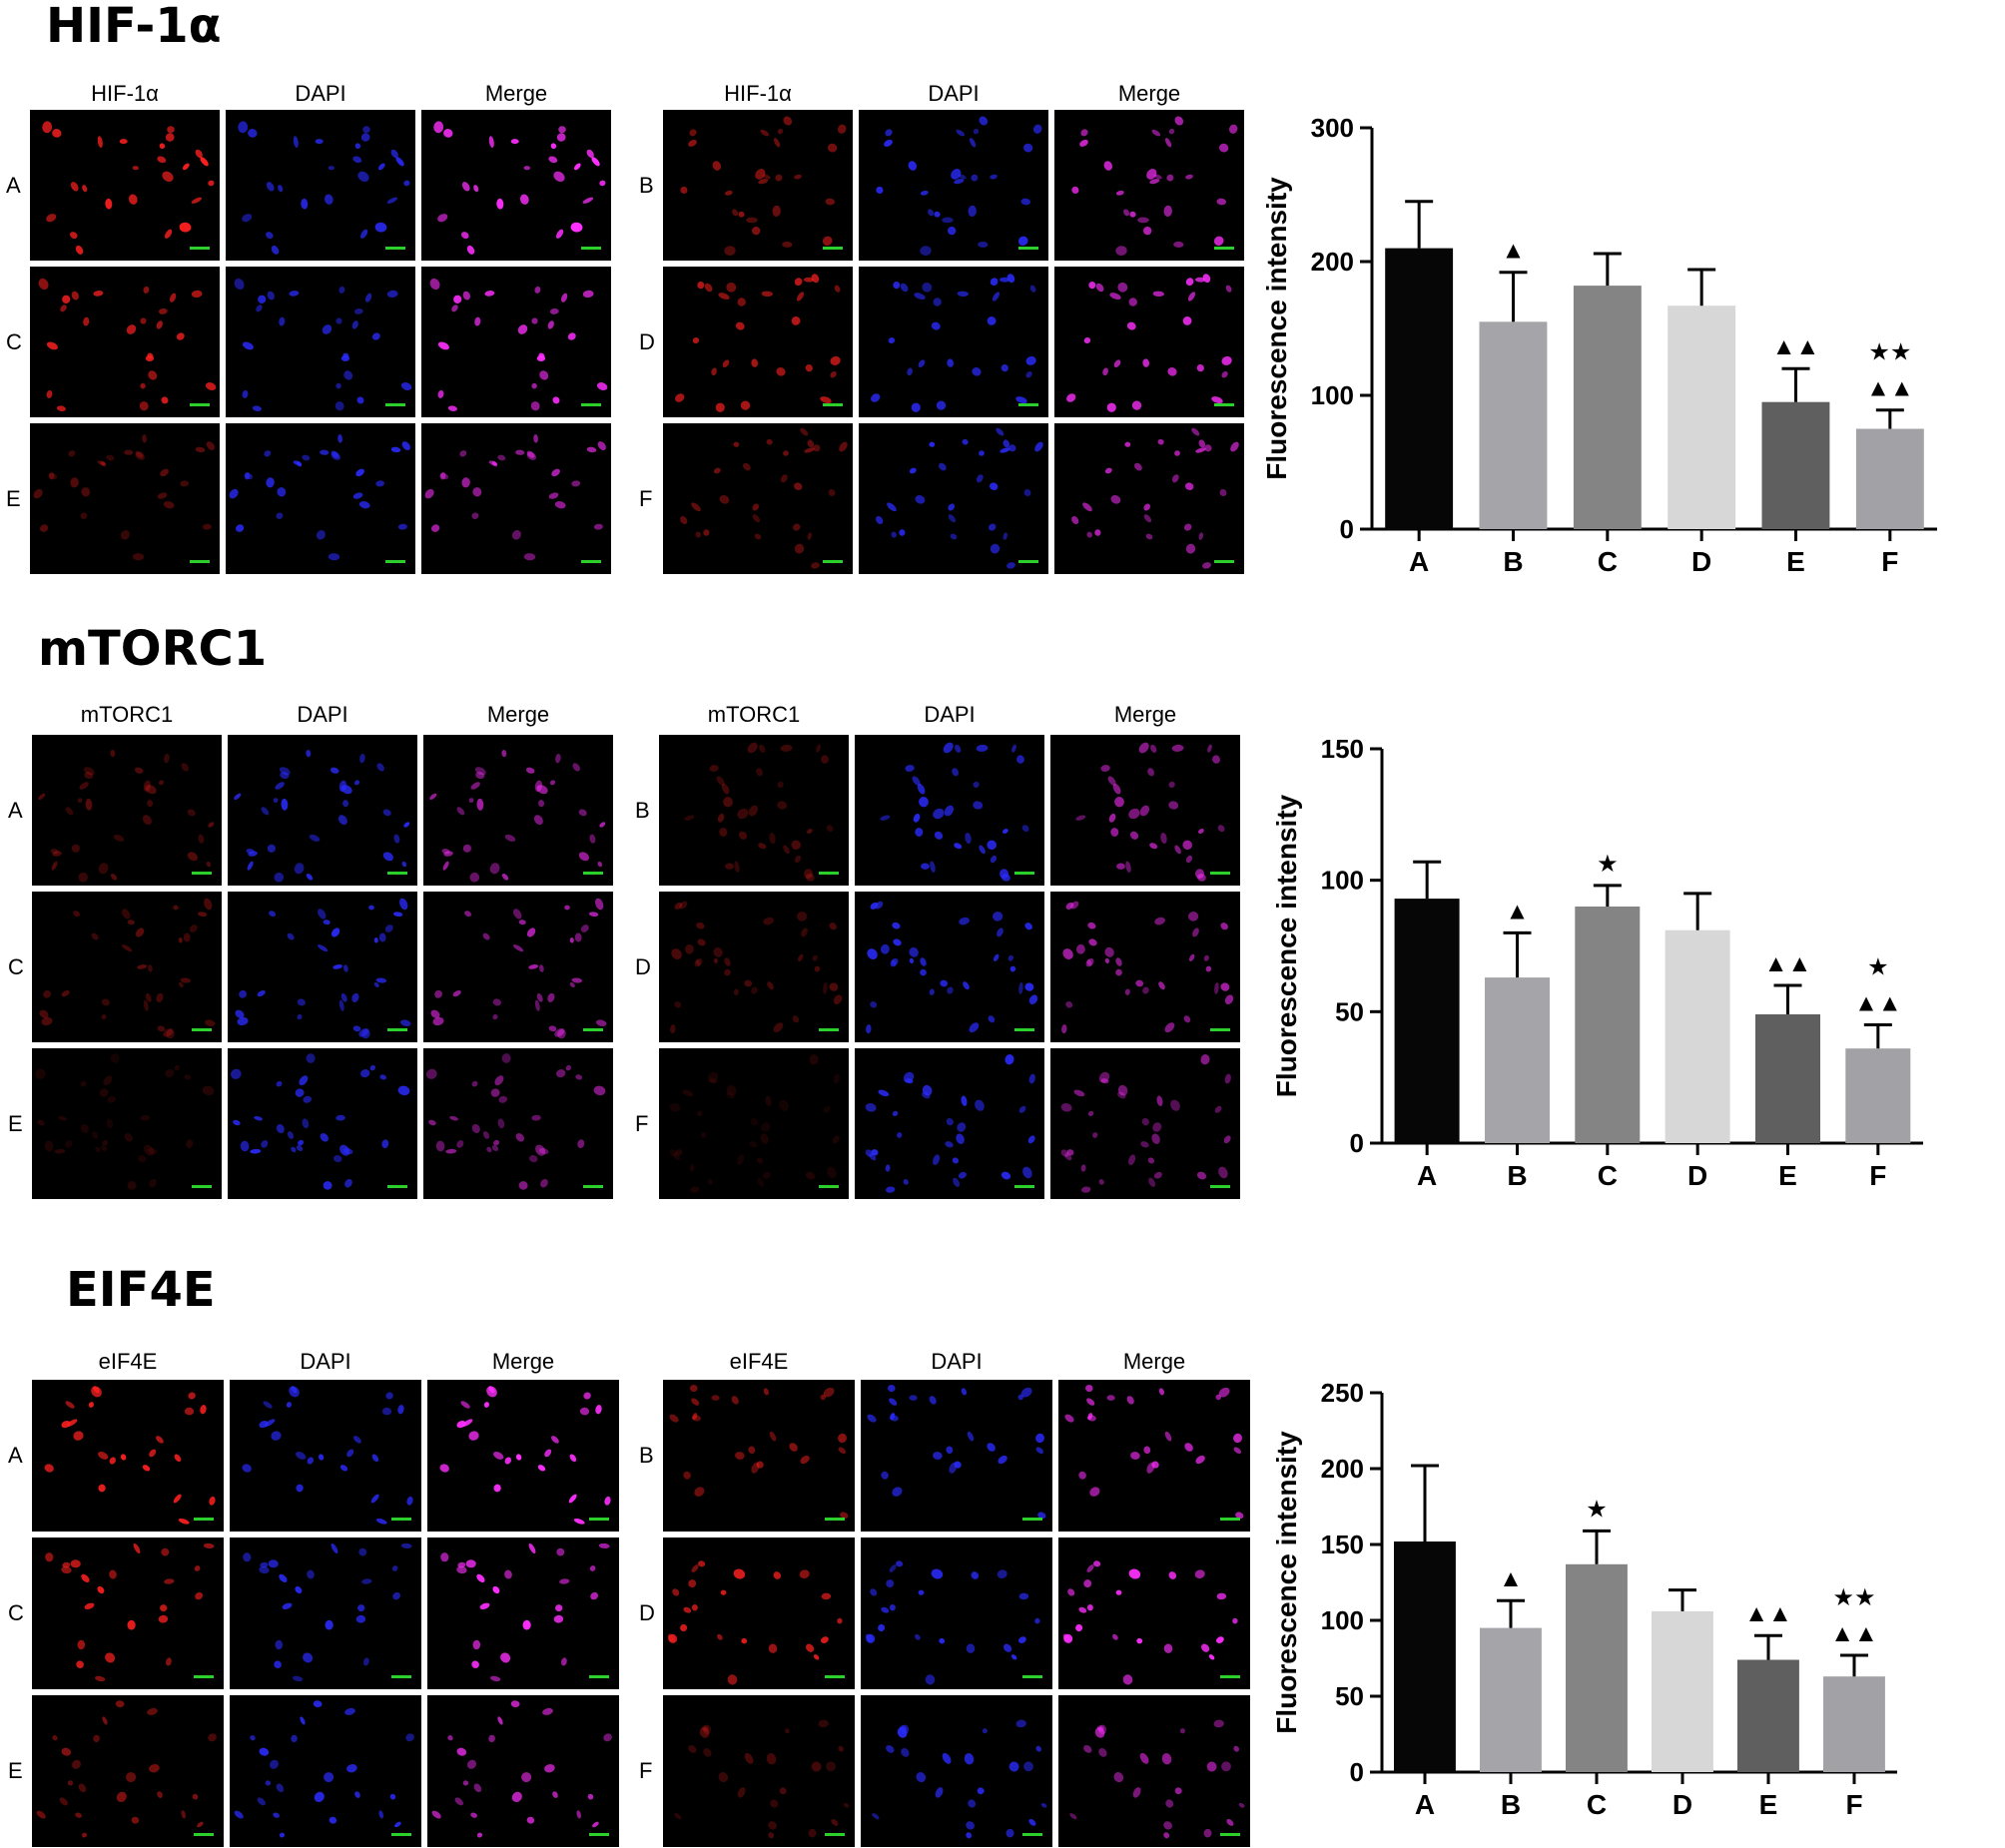 The image size is (2005, 1848). What do you see at coordinates (1682, 1804) in the screenshot?
I see `x-tick-label: D` at bounding box center [1682, 1804].